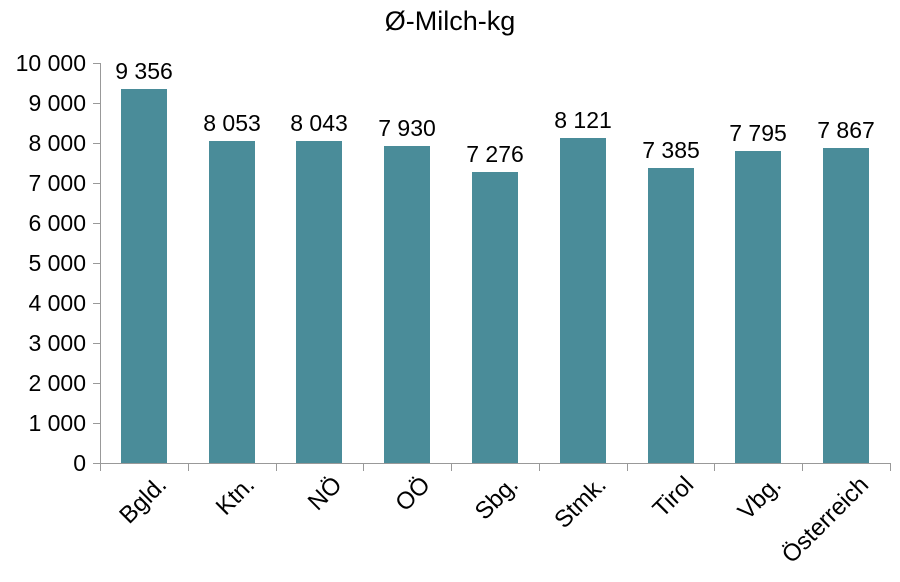  Describe the element at coordinates (580, 502) in the screenshot. I see `x-category-label: Stmk.` at that location.